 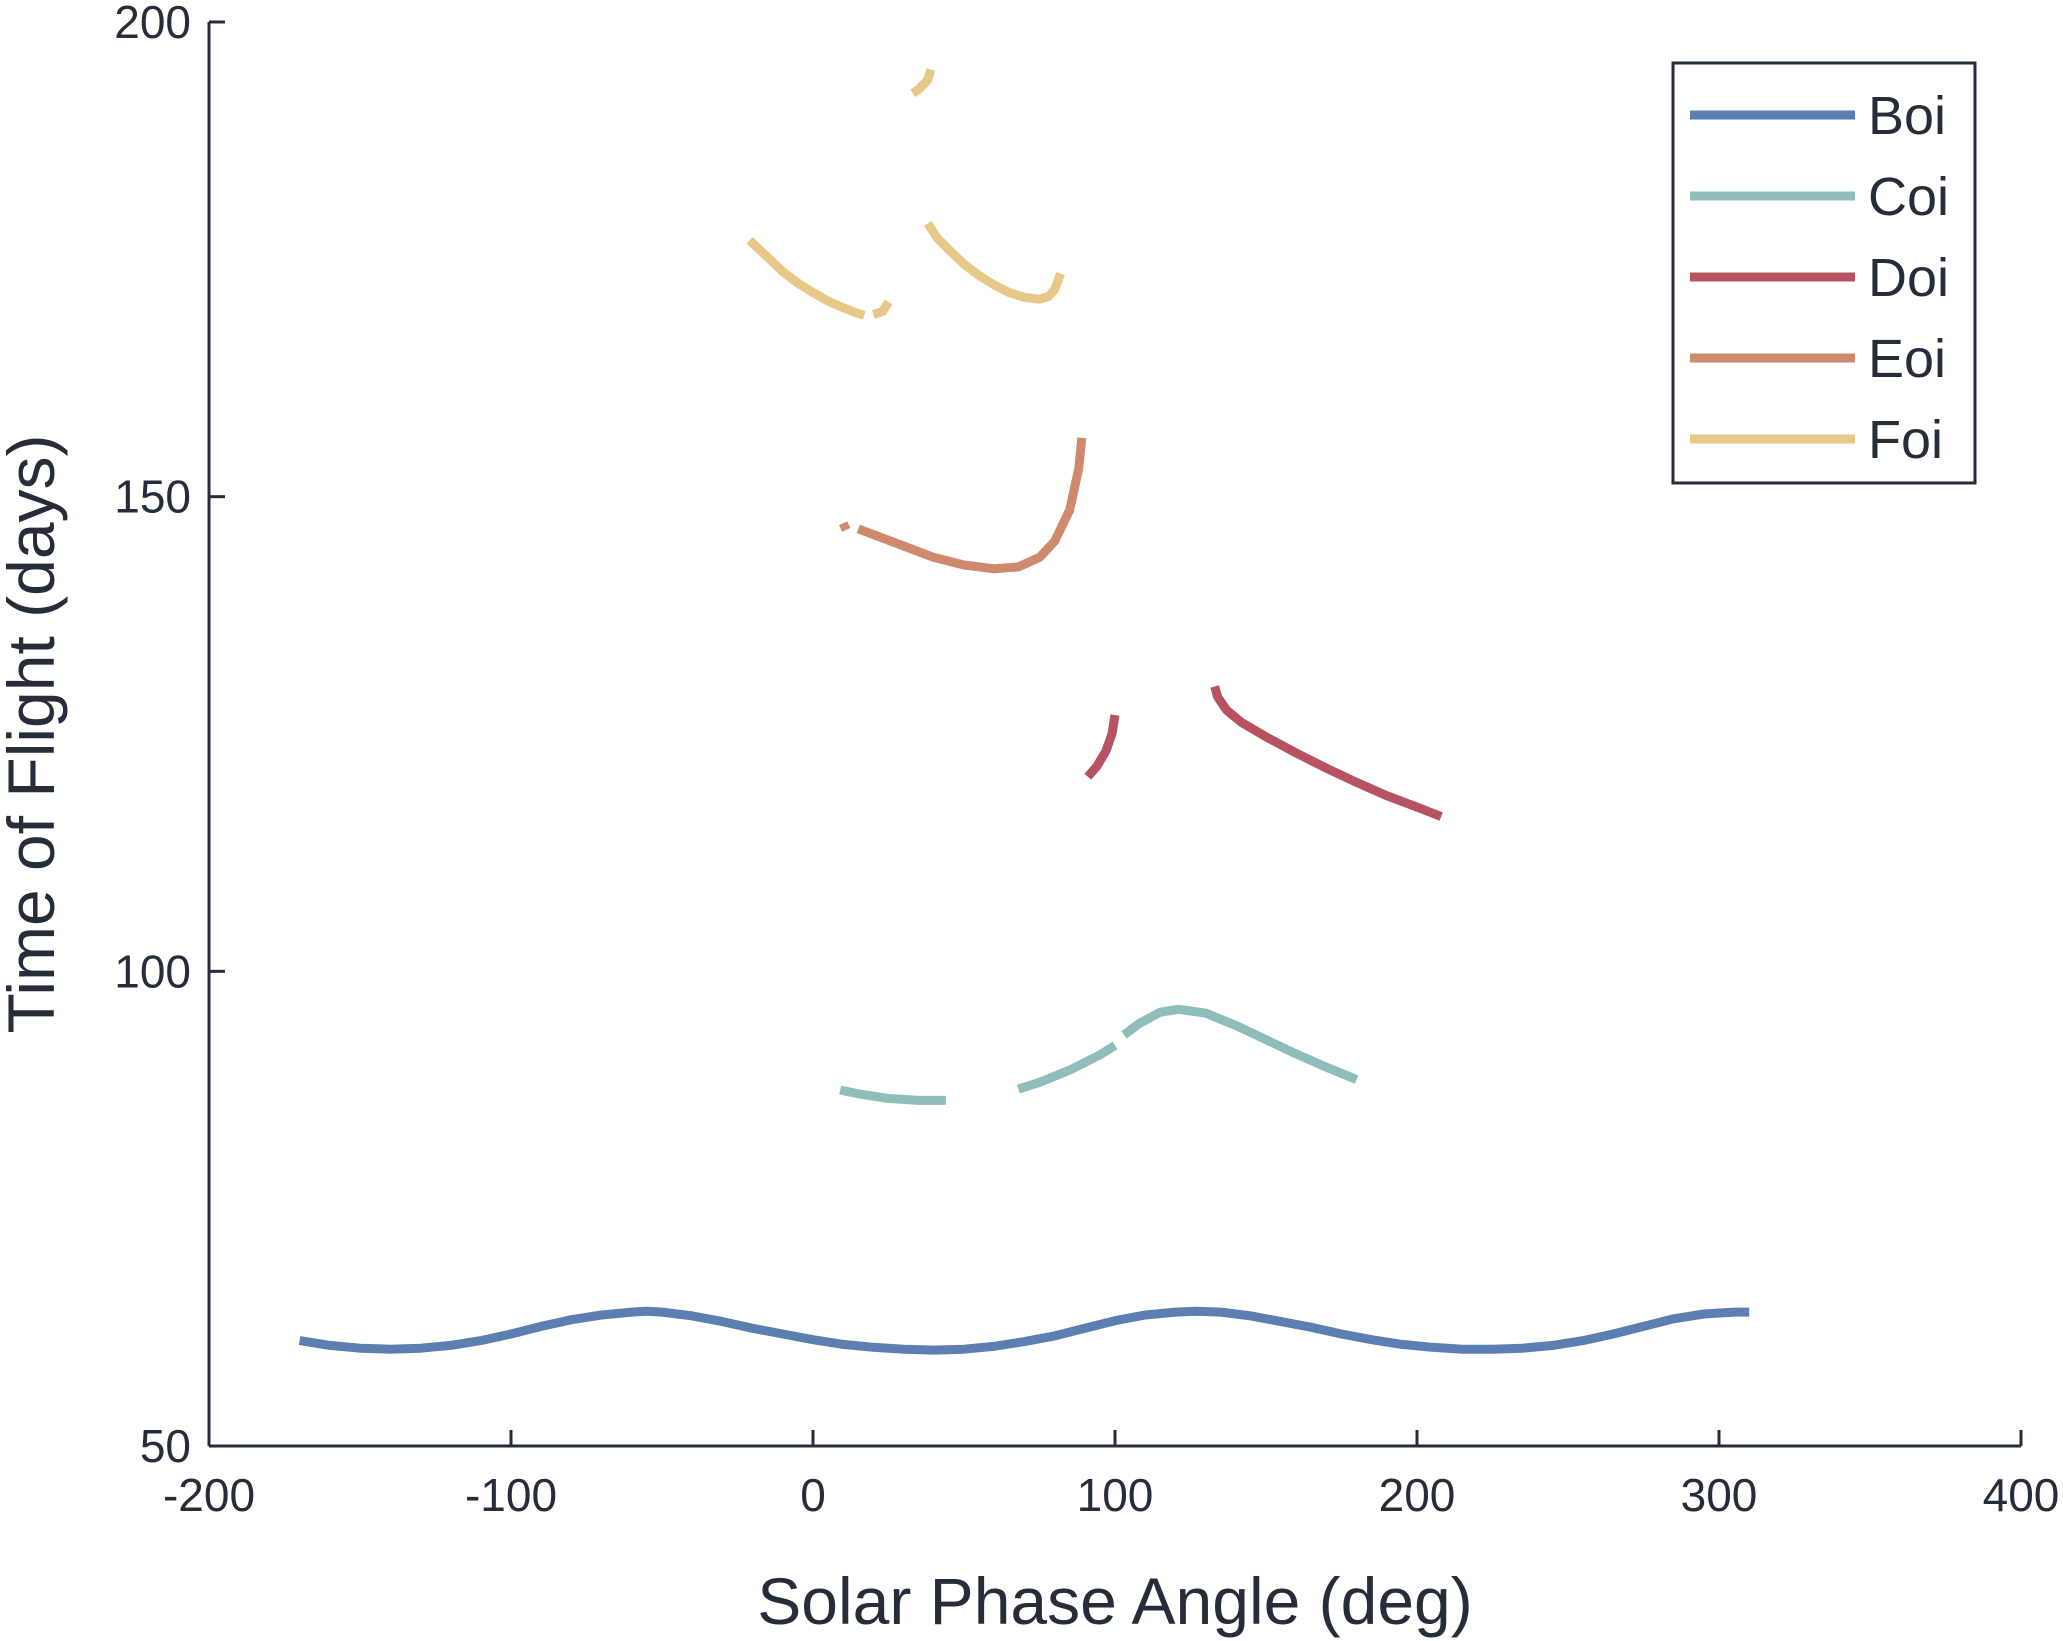 What do you see at coordinates (1114, 1601) in the screenshot?
I see `x-axis-label: Solar Phase Angle (deg)` at bounding box center [1114, 1601].